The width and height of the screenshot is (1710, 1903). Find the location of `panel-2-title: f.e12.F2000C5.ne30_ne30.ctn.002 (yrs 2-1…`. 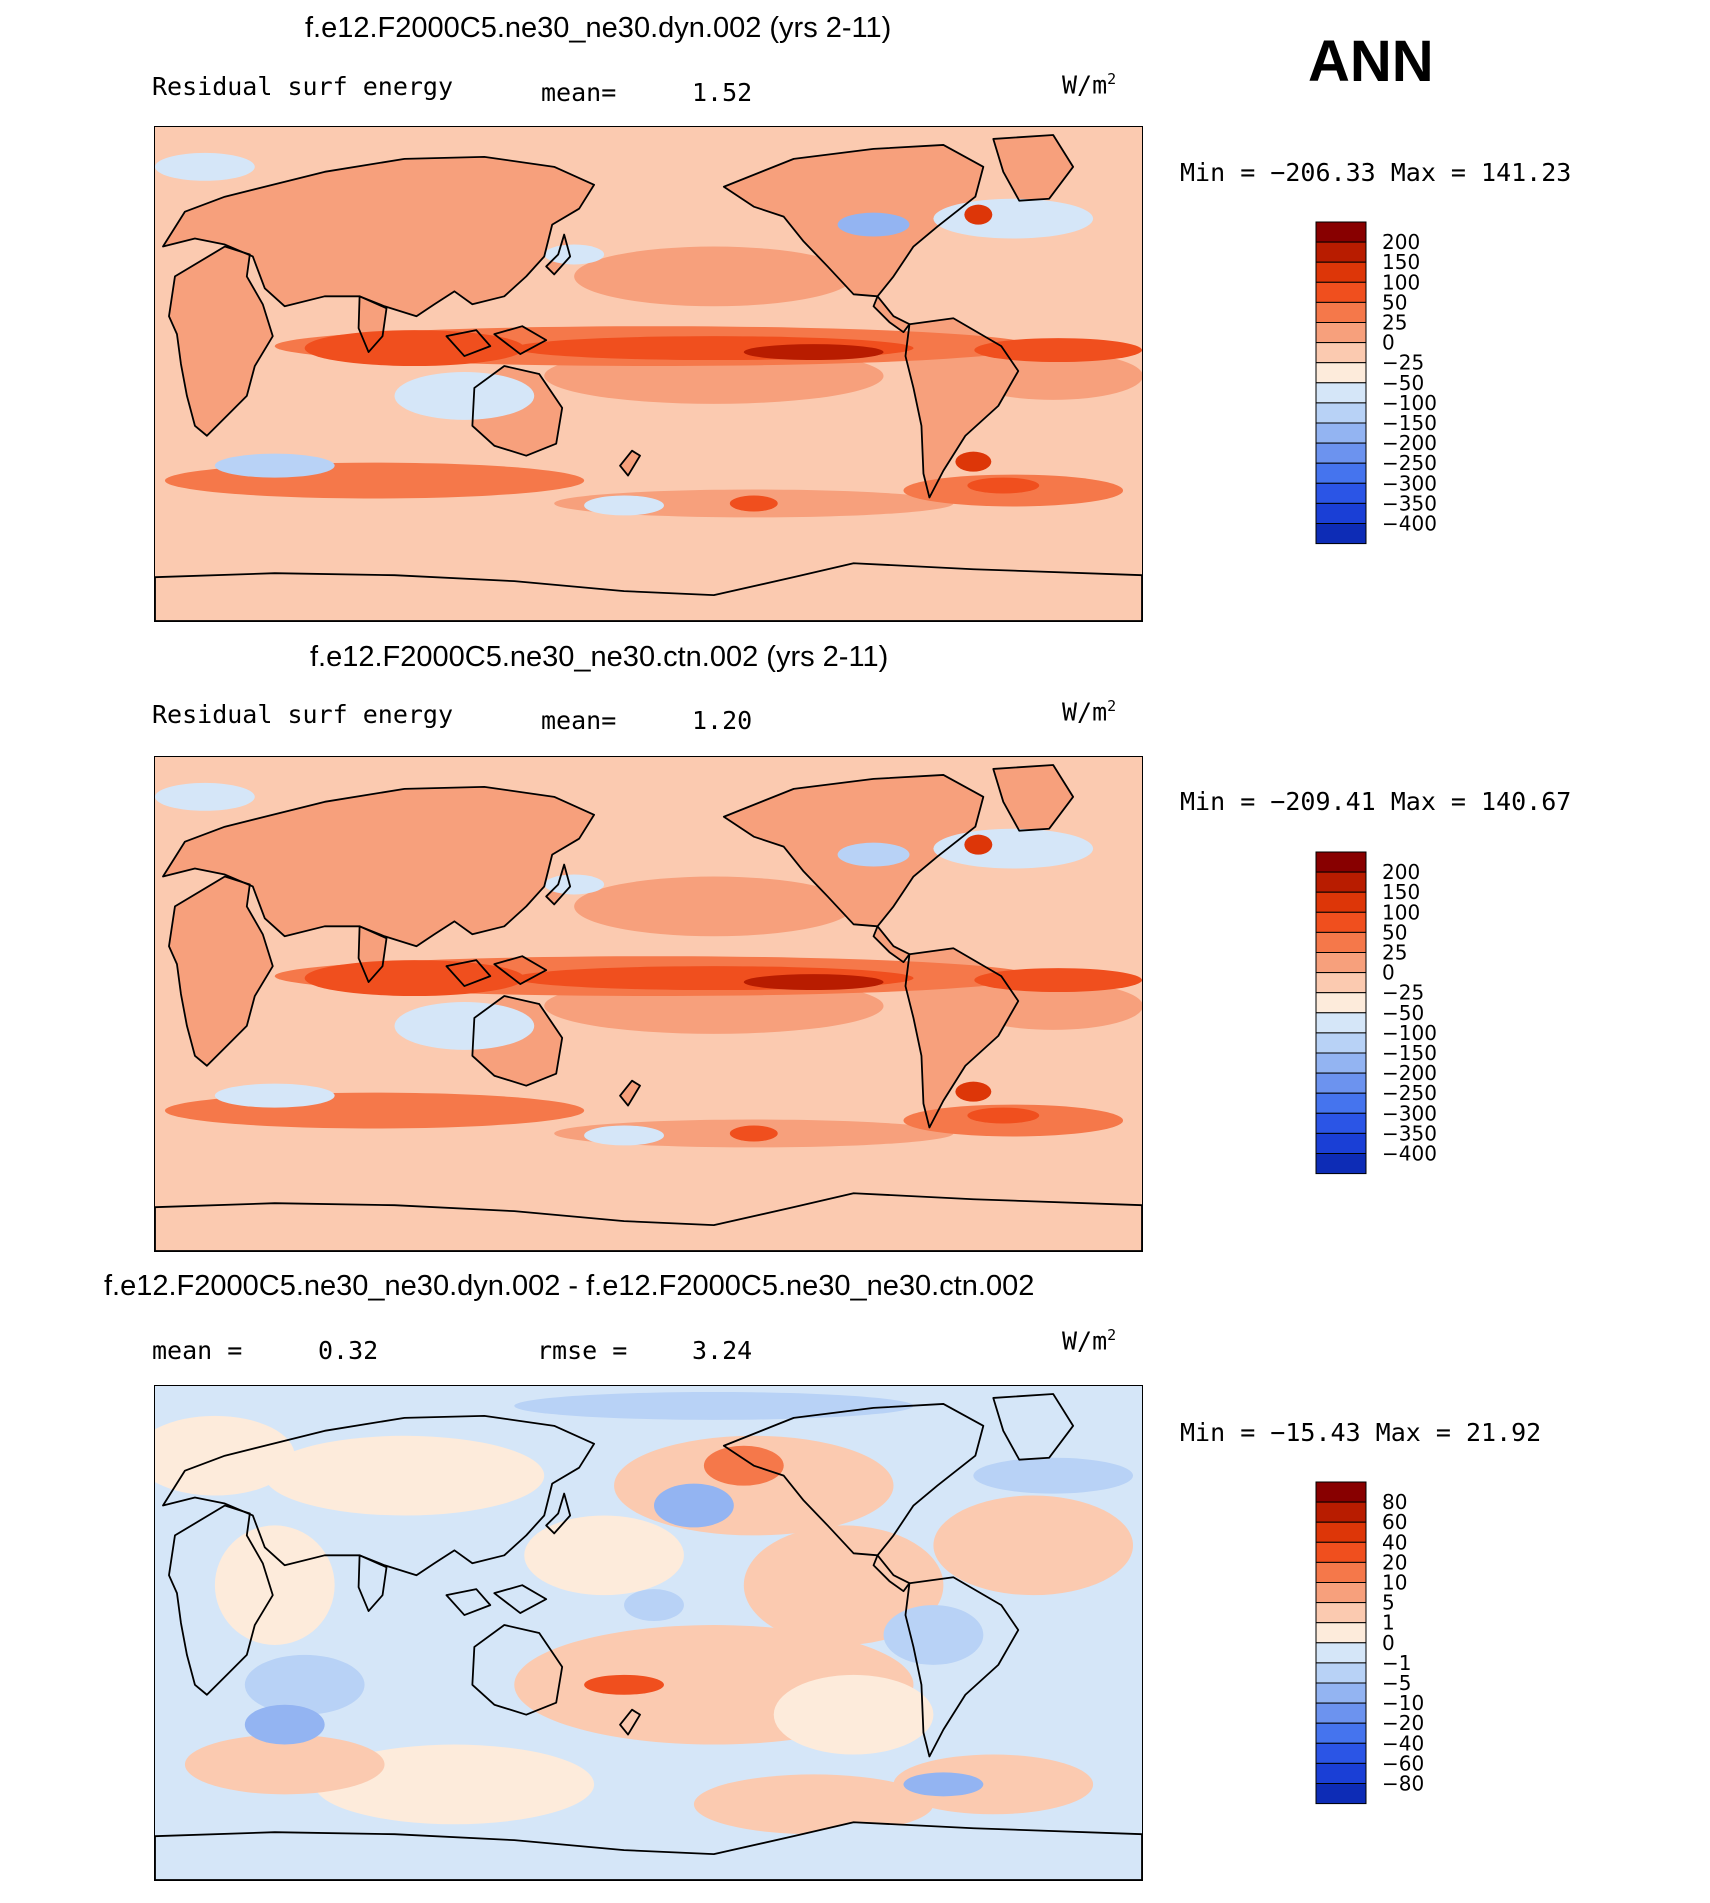

panel-2-title: f.e12.F2000C5.ne30_ne30.ctn.002 (yrs 2-1… is located at coordinates (599, 657).